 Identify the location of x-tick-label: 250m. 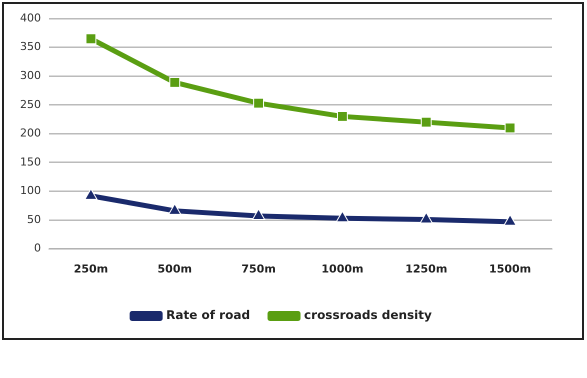
(91, 269).